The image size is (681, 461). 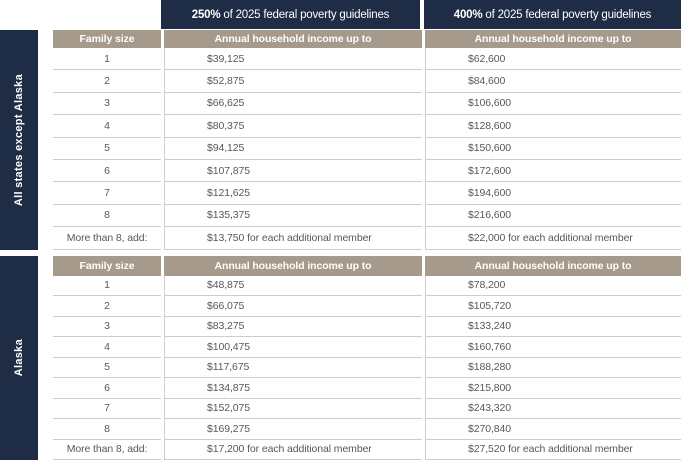 What do you see at coordinates (293, 193) in the screenshot?
I see `income-value-cell: $121,625` at bounding box center [293, 193].